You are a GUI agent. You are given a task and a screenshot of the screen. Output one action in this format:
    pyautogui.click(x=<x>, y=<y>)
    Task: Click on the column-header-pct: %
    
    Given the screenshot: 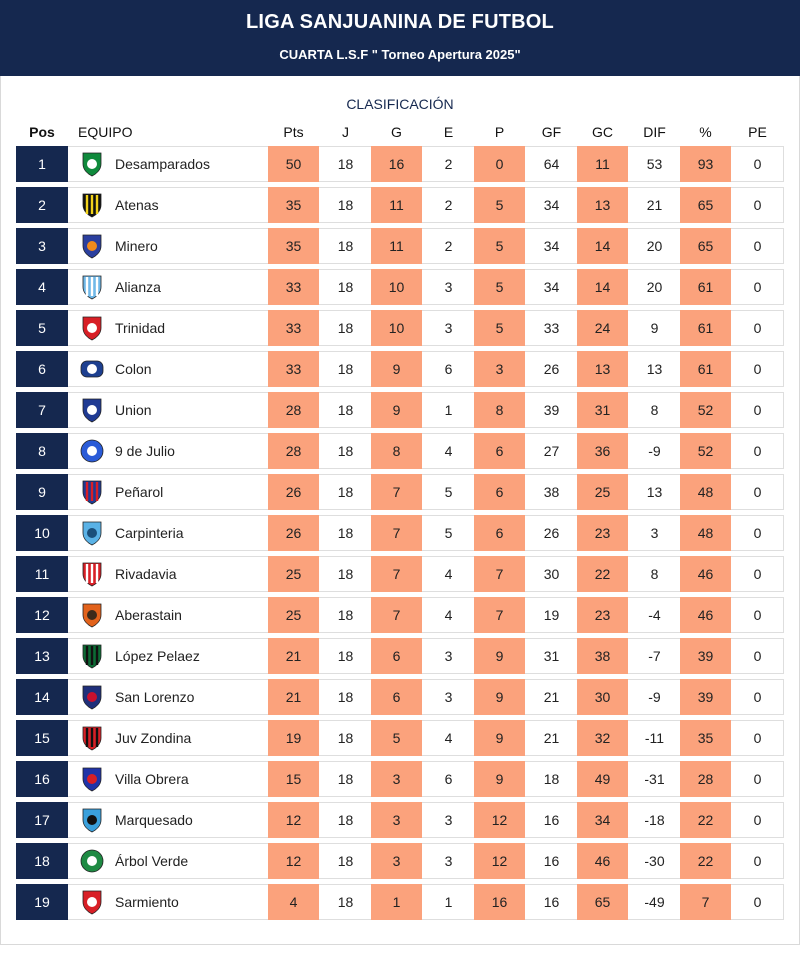 What is the action you would take?
    pyautogui.click(x=705, y=132)
    